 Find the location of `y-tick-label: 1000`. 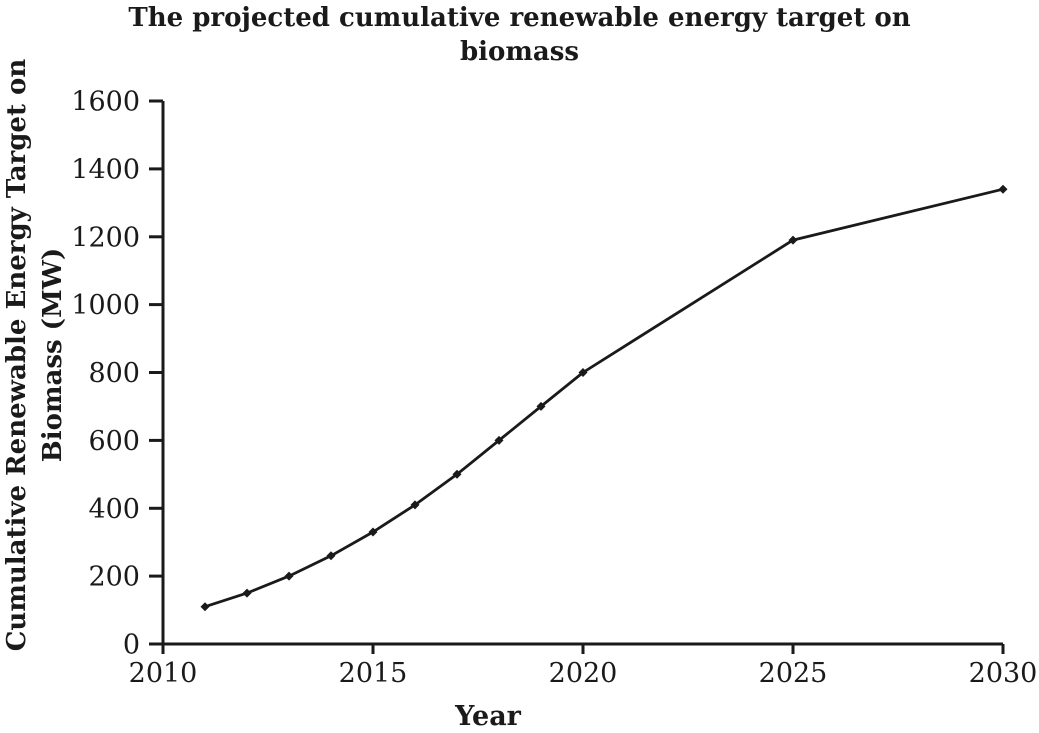

y-tick-label: 1000 is located at coordinates (105, 305).